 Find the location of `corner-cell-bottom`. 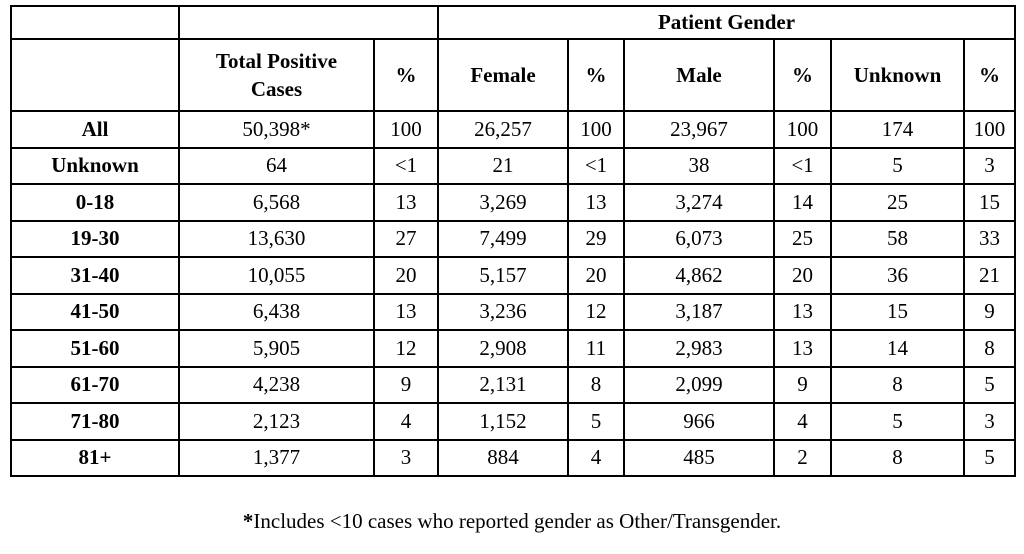

corner-cell-bottom is located at coordinates (95, 75).